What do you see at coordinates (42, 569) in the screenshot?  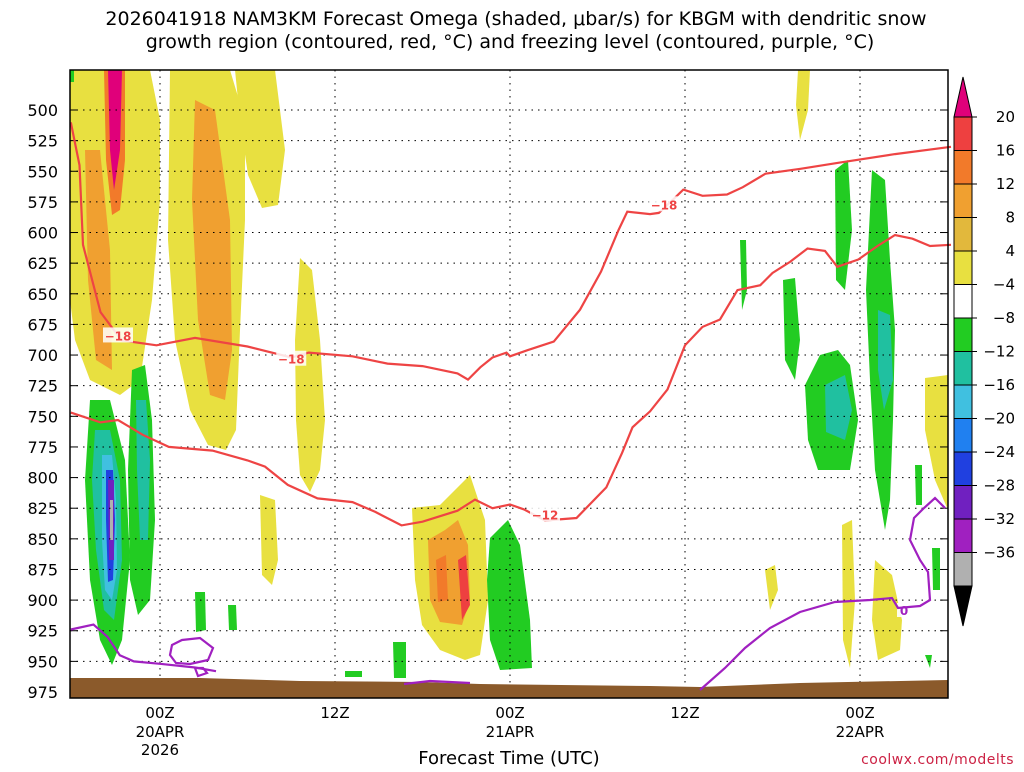 I see `pressure-tick-label: 875` at bounding box center [42, 569].